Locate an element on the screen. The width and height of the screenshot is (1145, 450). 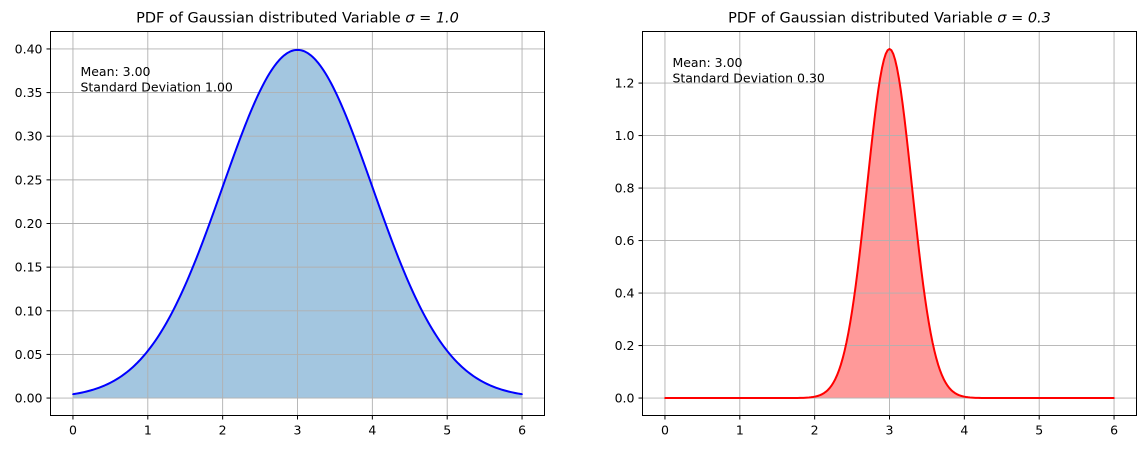
std-annotation: Standard Deviation 1.00 is located at coordinates (156, 87).